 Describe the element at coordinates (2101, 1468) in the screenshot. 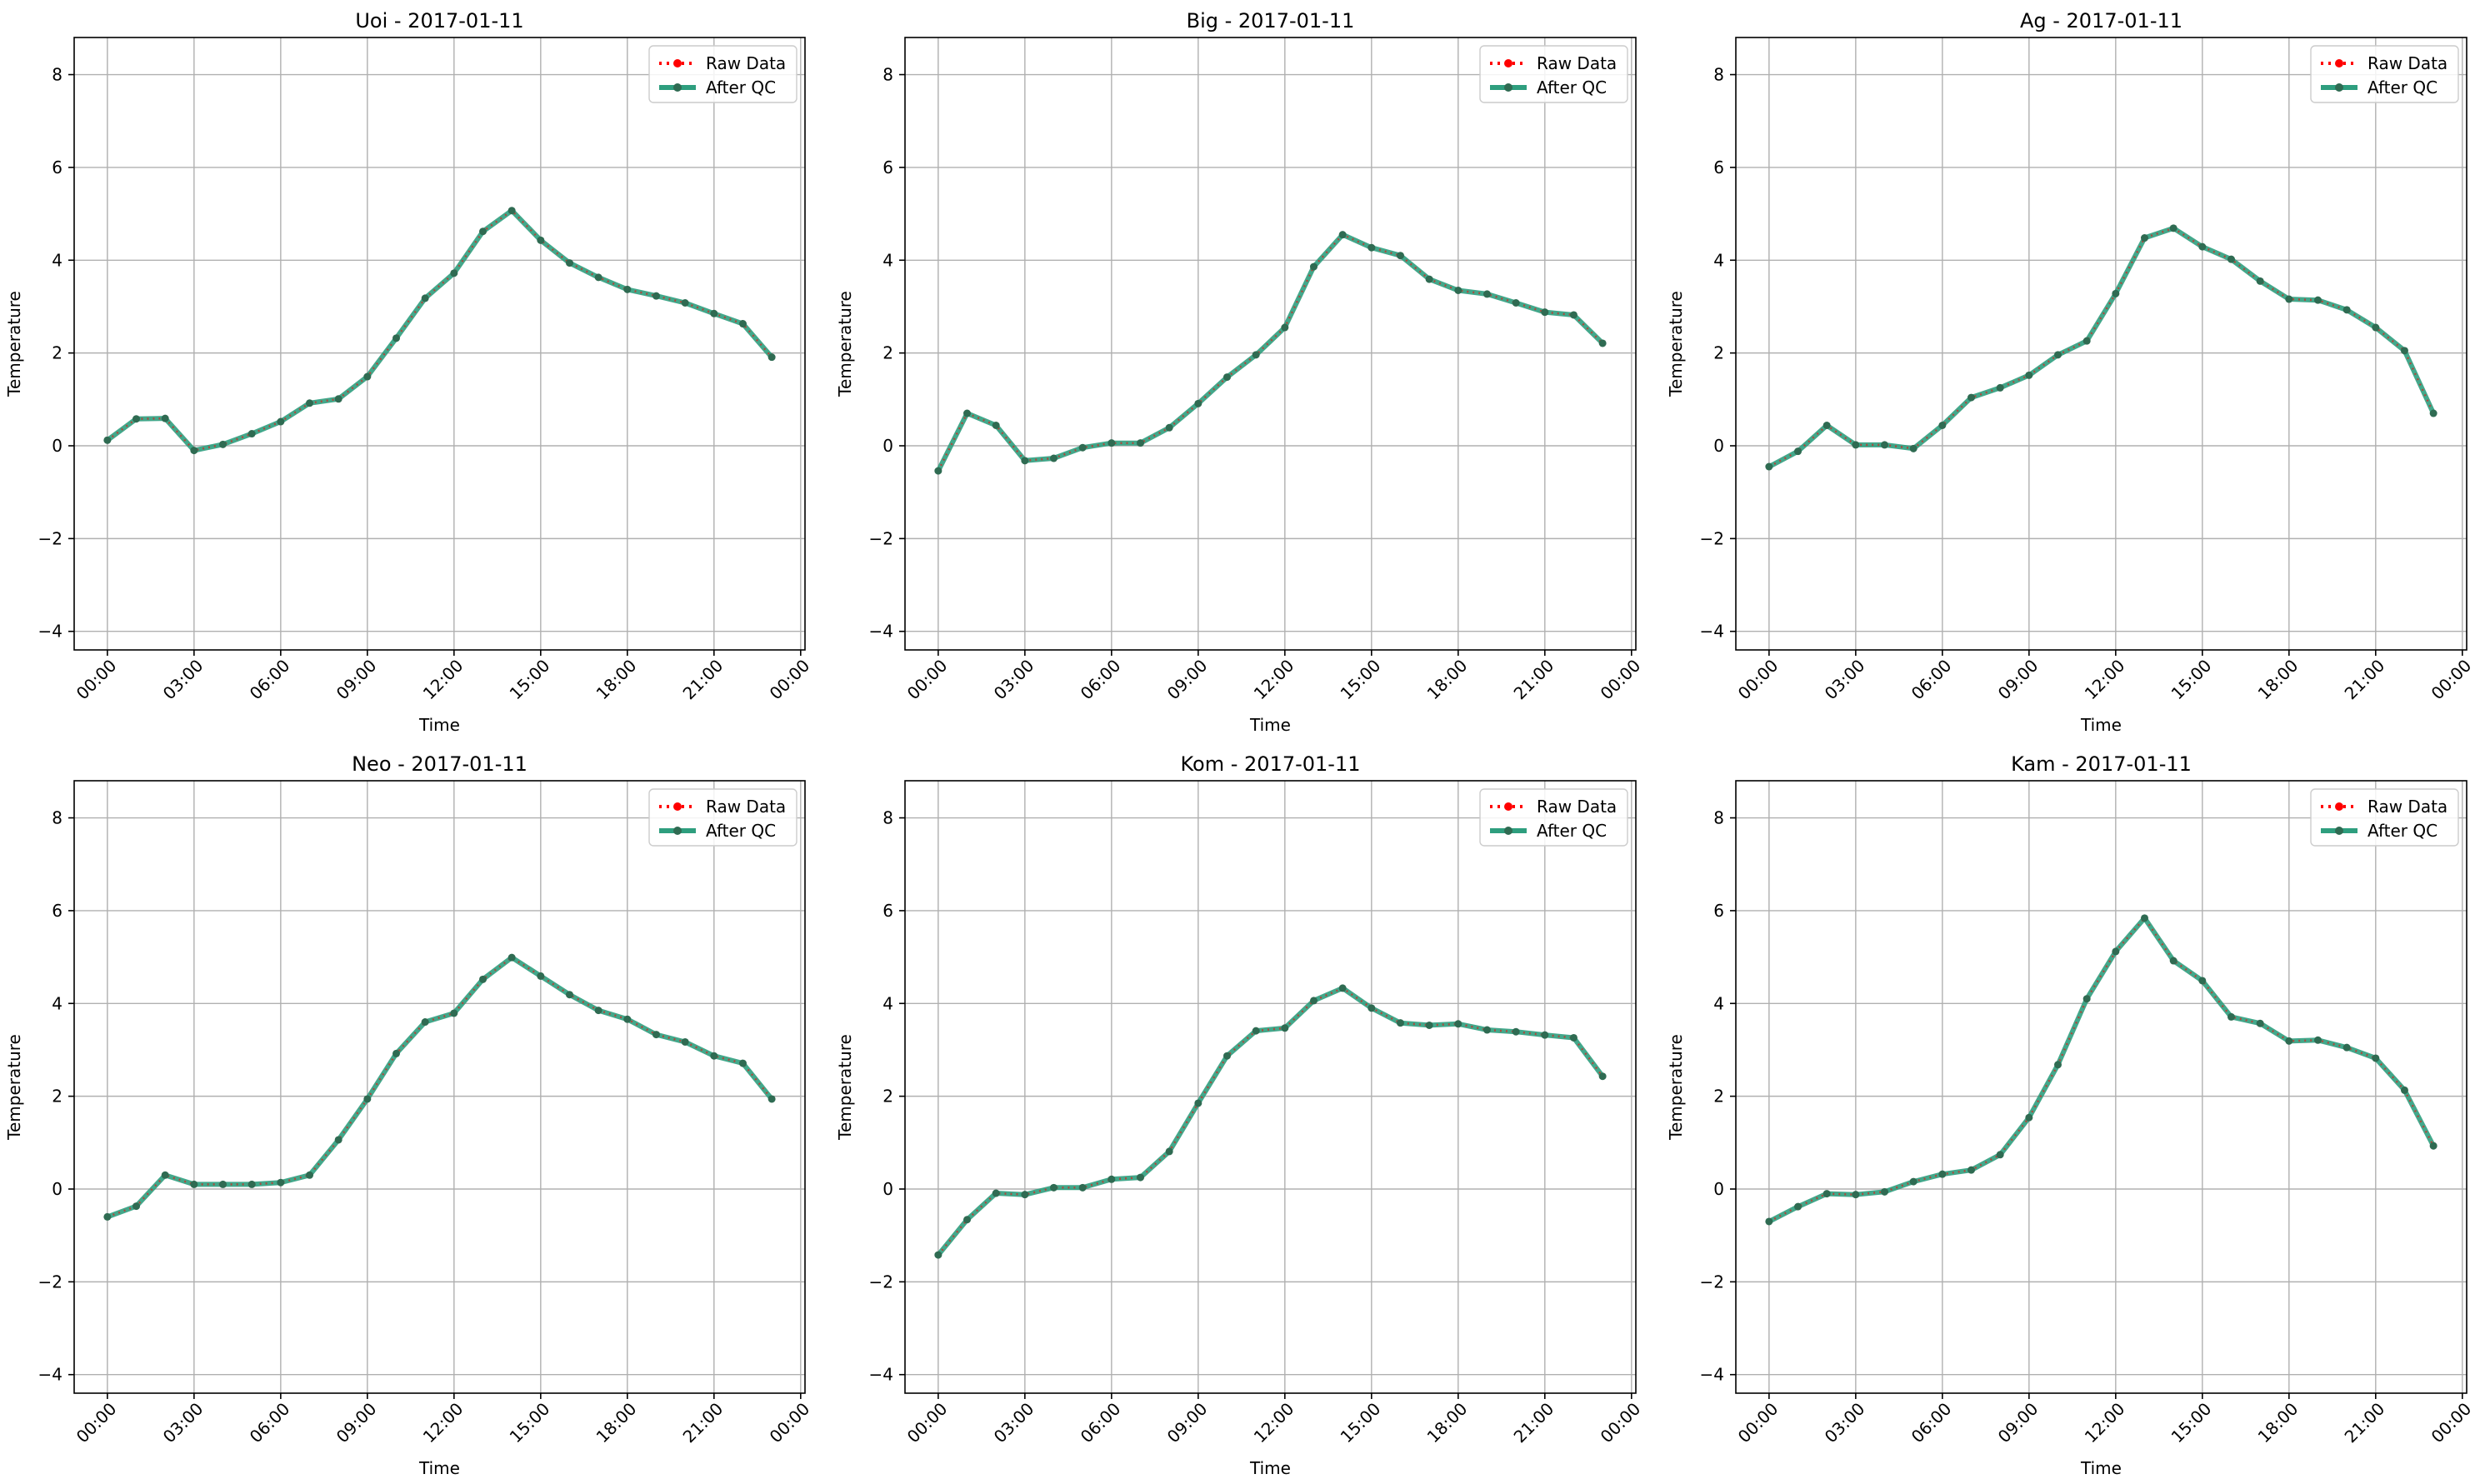

I see `x-axis-label: Time` at that location.